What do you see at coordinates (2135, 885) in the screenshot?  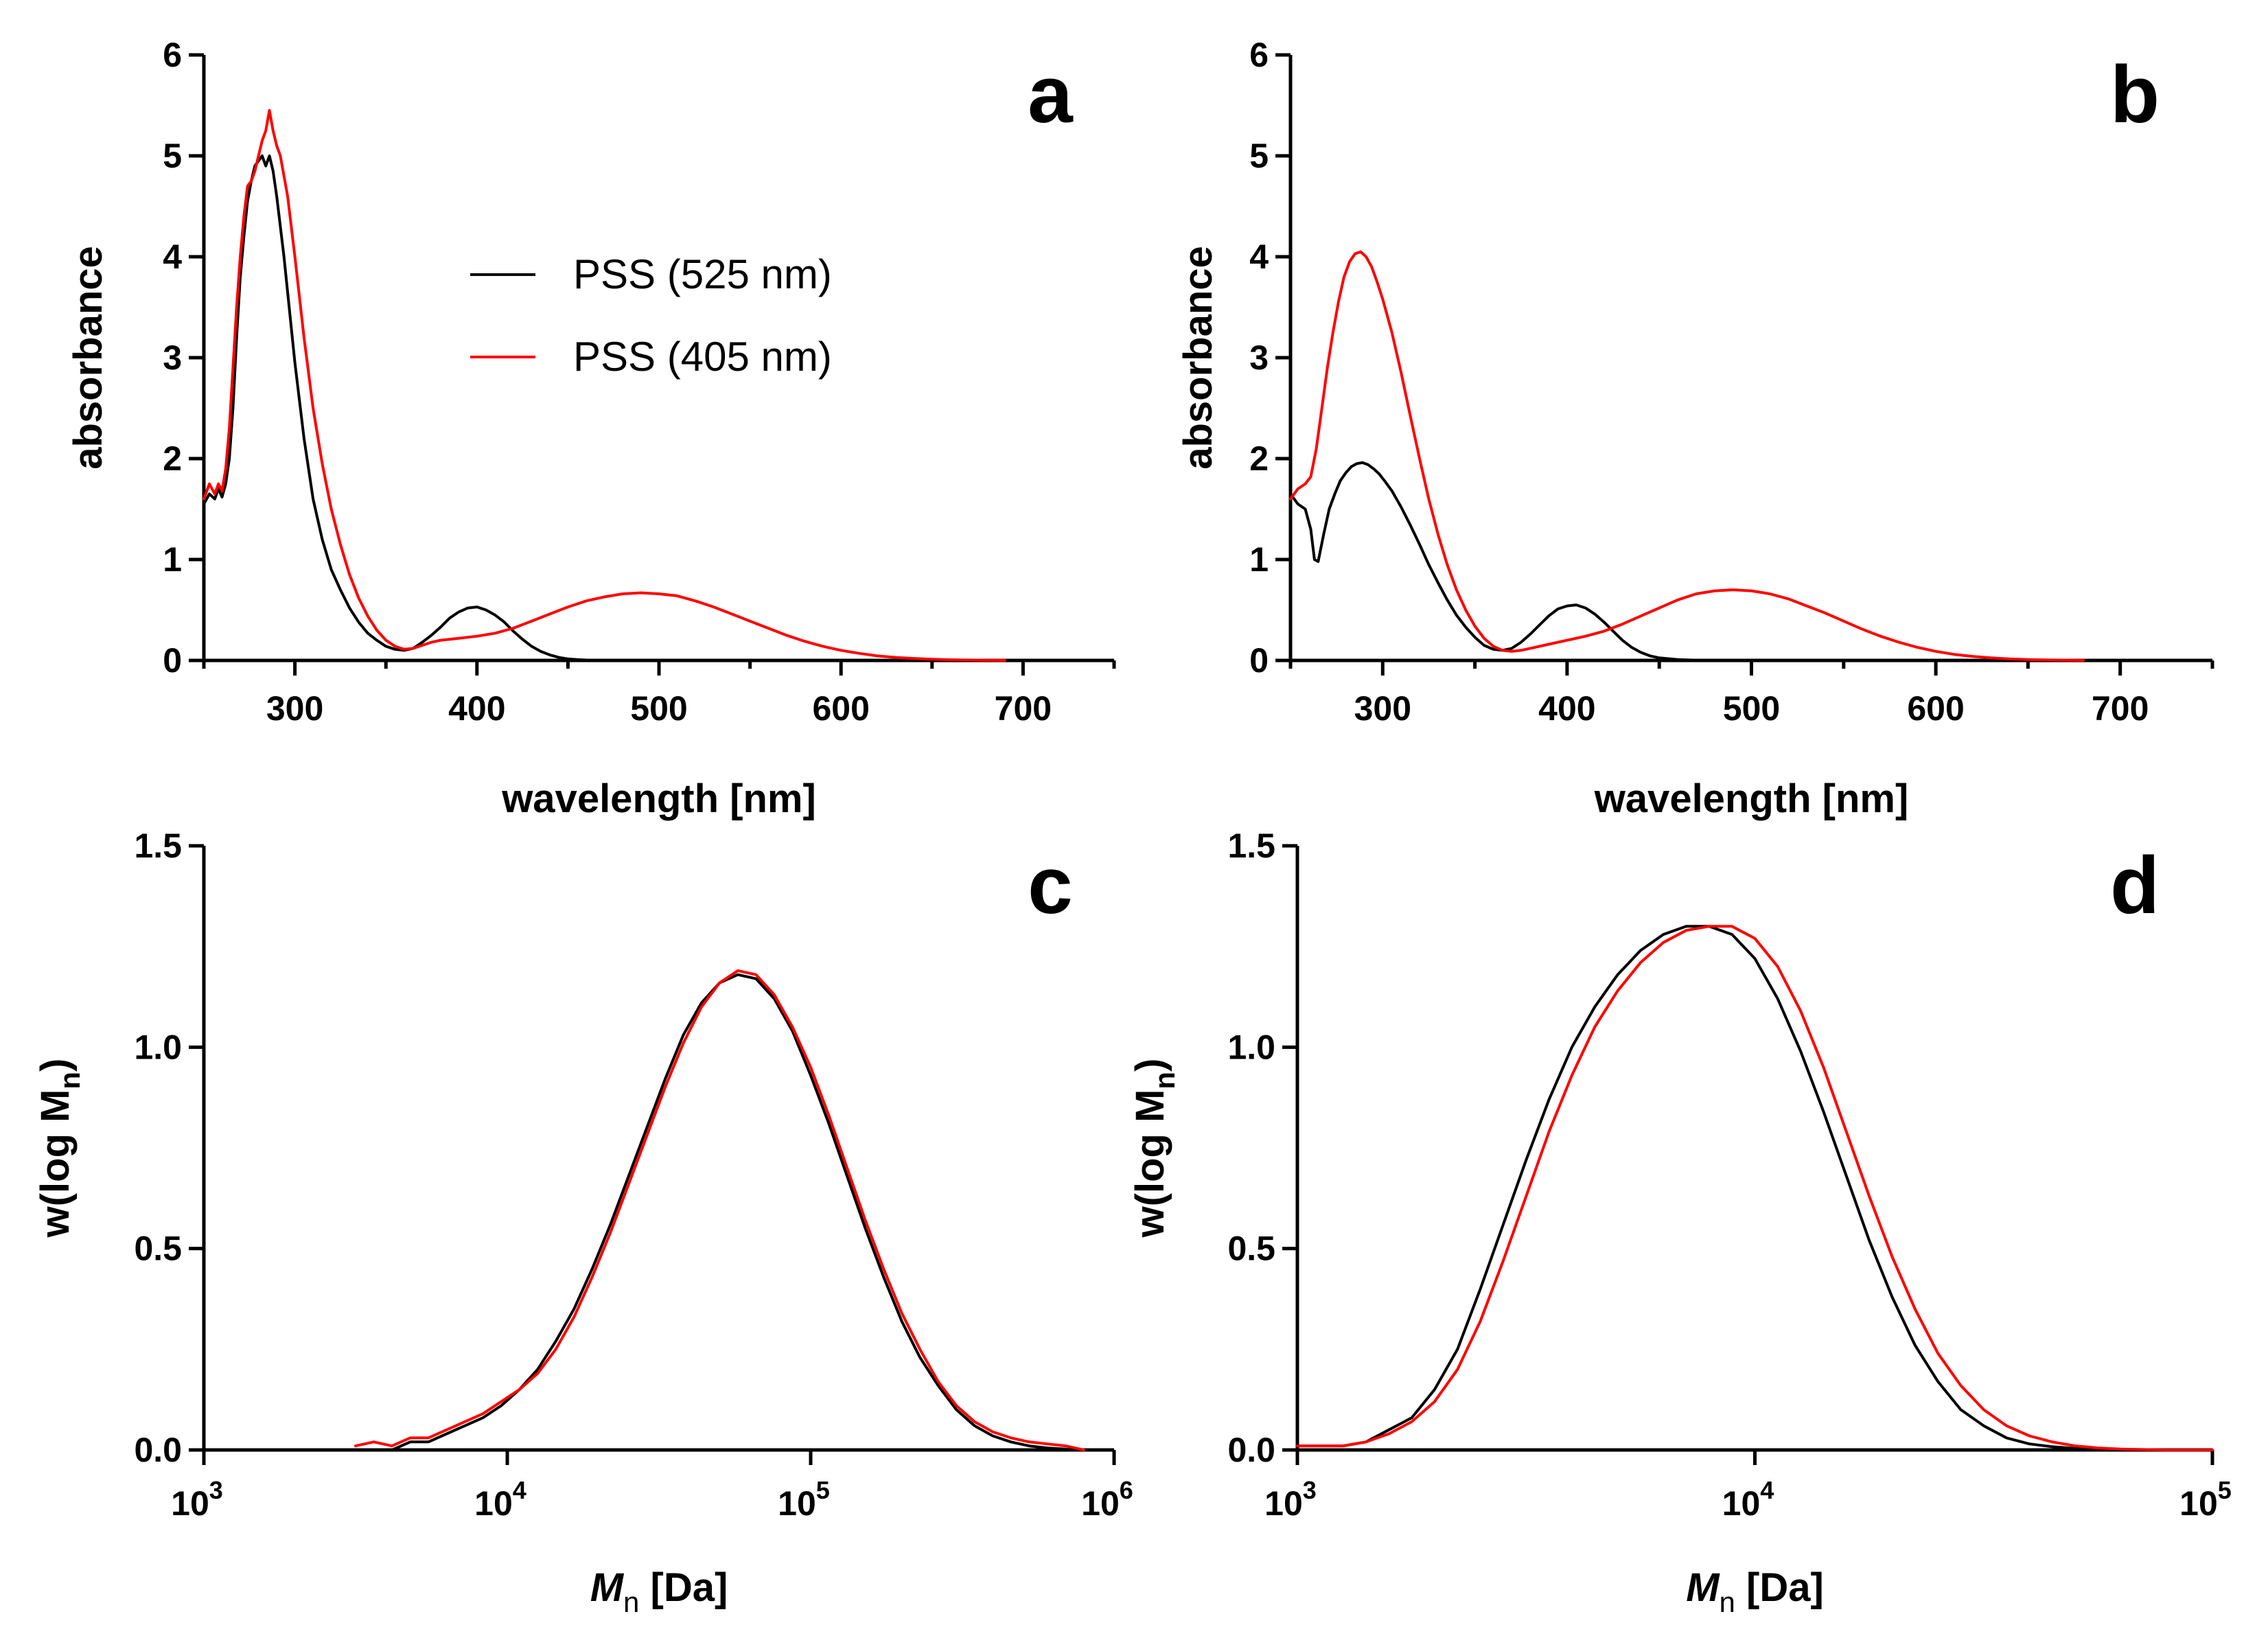 I see `panel-letter: d` at bounding box center [2135, 885].